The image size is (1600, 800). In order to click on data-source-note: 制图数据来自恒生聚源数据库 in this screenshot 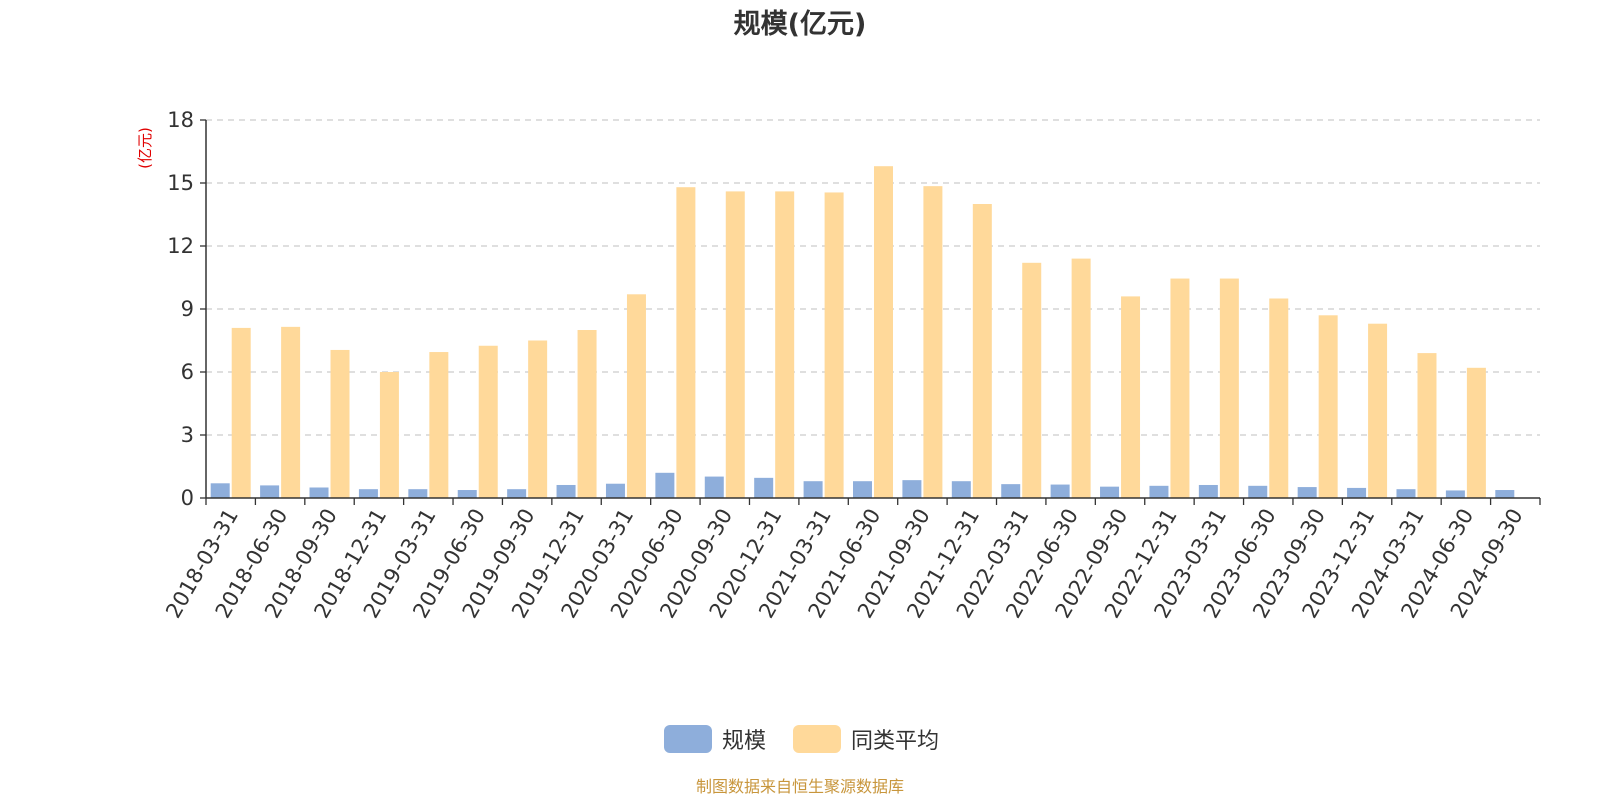, I will do `click(800, 786)`.